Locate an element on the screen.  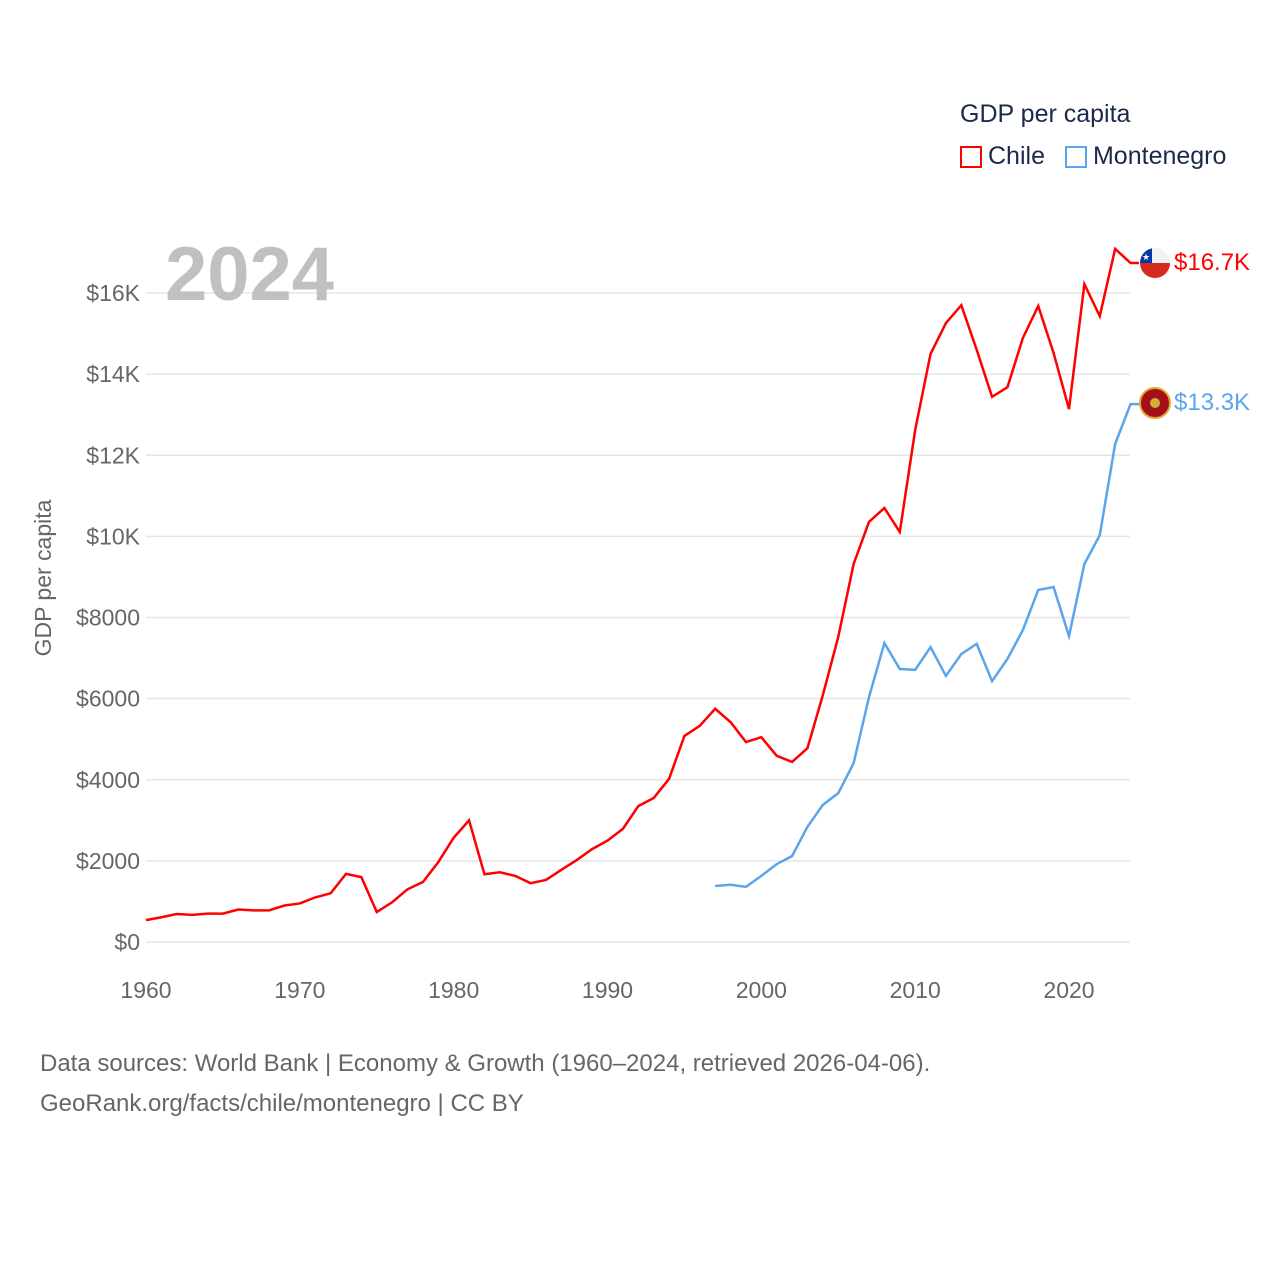
y-tick-label: $16K is located at coordinates (113, 293).